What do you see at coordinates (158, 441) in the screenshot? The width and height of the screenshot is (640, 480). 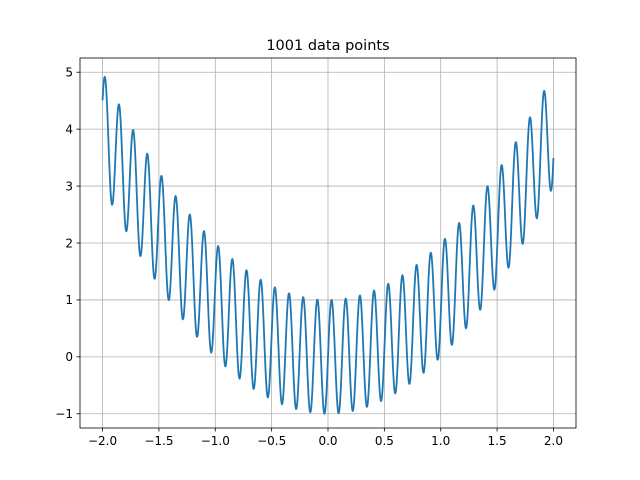 I see `x-tick-label: −1.5` at bounding box center [158, 441].